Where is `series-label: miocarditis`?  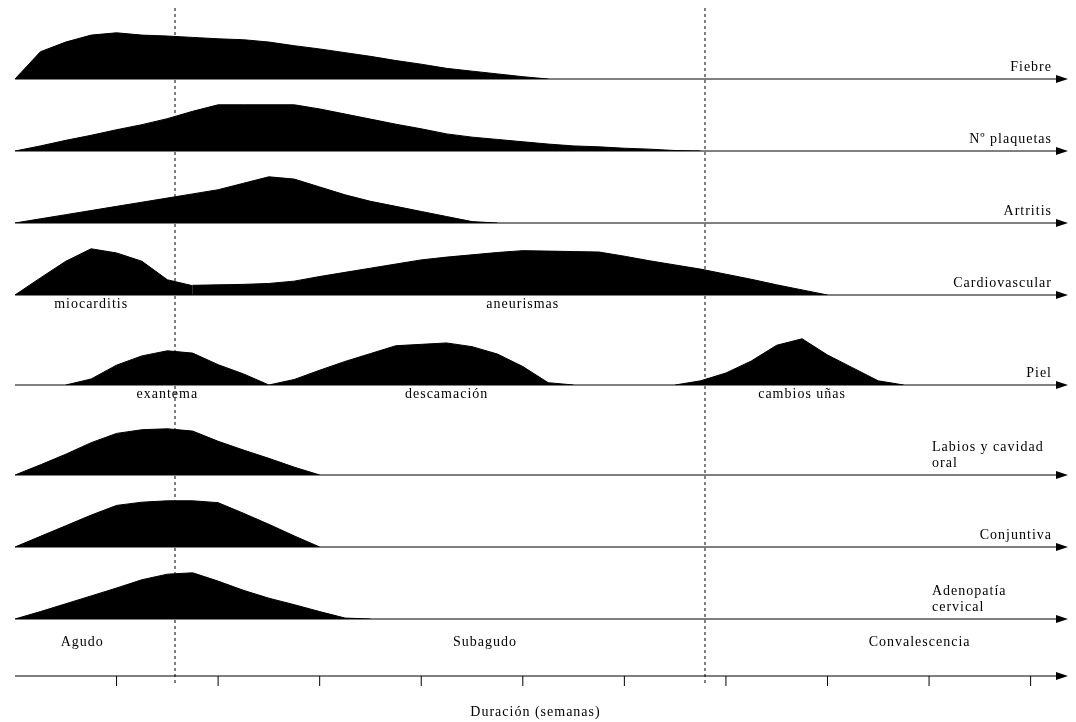 series-label: miocarditis is located at coordinates (91, 304).